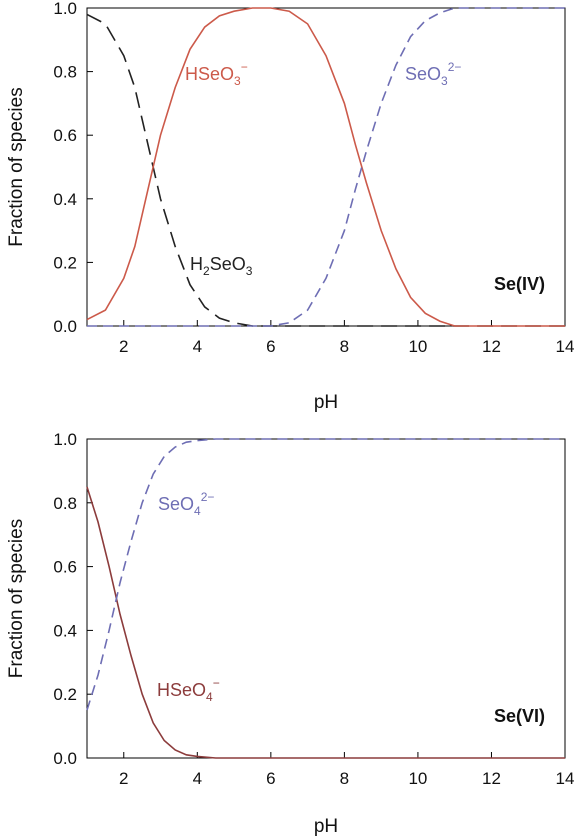 Image resolution: width=582 pixels, height=840 pixels. What do you see at coordinates (519, 284) in the screenshot?
I see `panel-label: Se(IV)` at bounding box center [519, 284].